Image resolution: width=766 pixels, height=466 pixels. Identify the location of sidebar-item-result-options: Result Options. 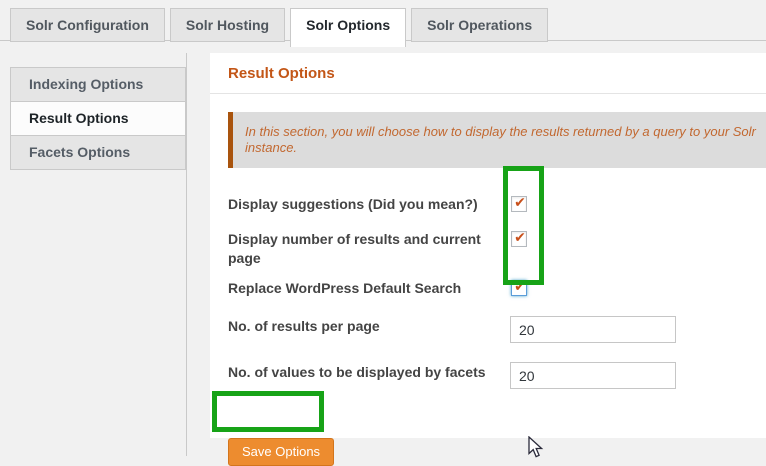
(98, 118).